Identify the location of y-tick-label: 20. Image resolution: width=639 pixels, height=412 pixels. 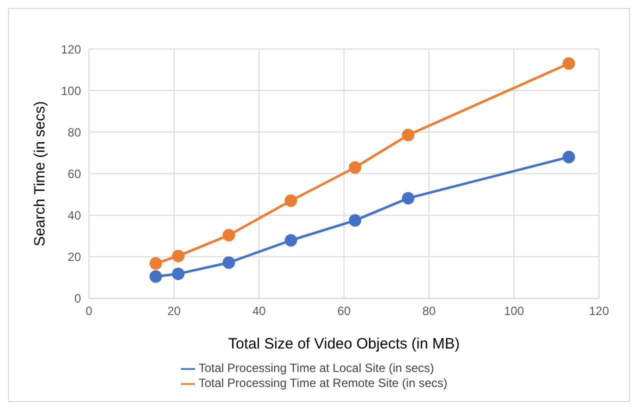
(75, 257).